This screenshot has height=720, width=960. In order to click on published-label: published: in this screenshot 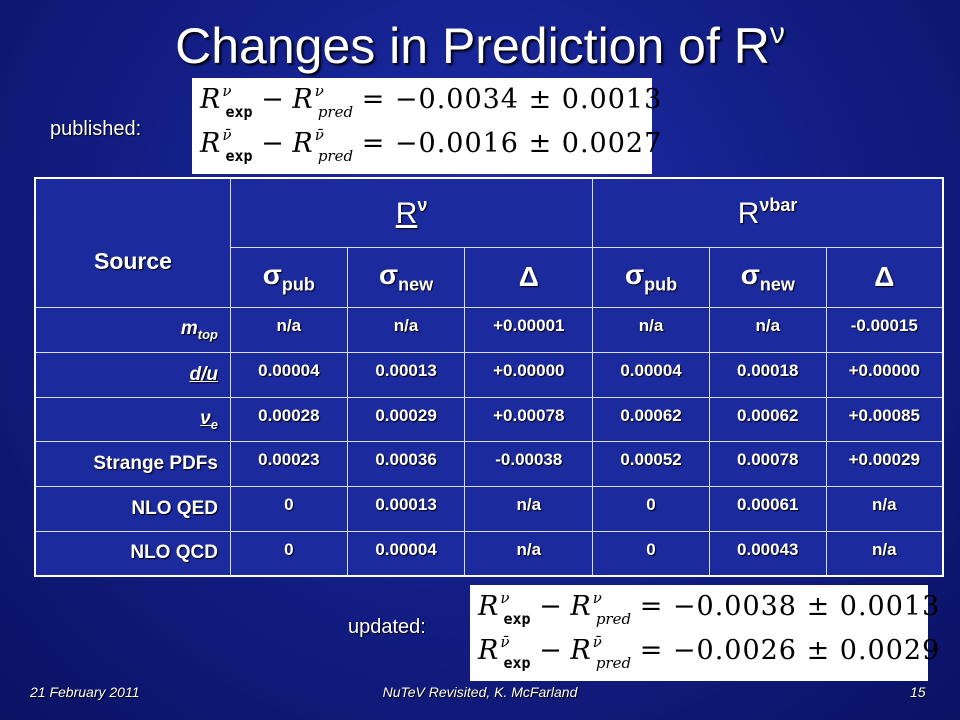, I will do `click(96, 129)`.